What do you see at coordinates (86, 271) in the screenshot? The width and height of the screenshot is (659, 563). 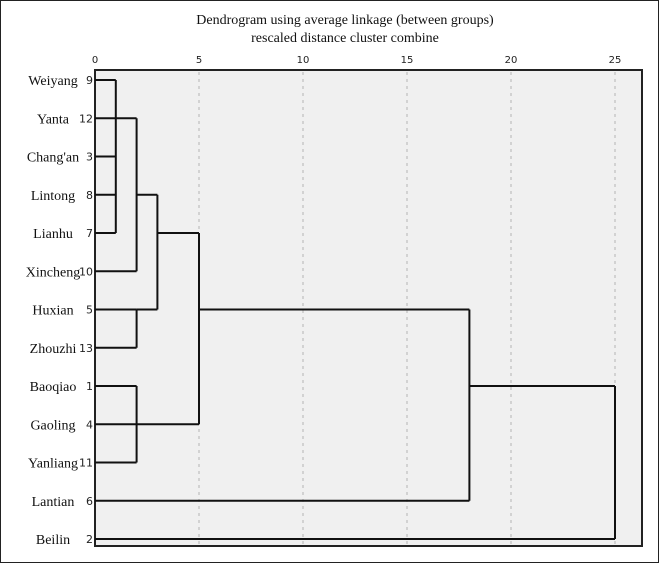 I see `leaf-case-number: 10` at bounding box center [86, 271].